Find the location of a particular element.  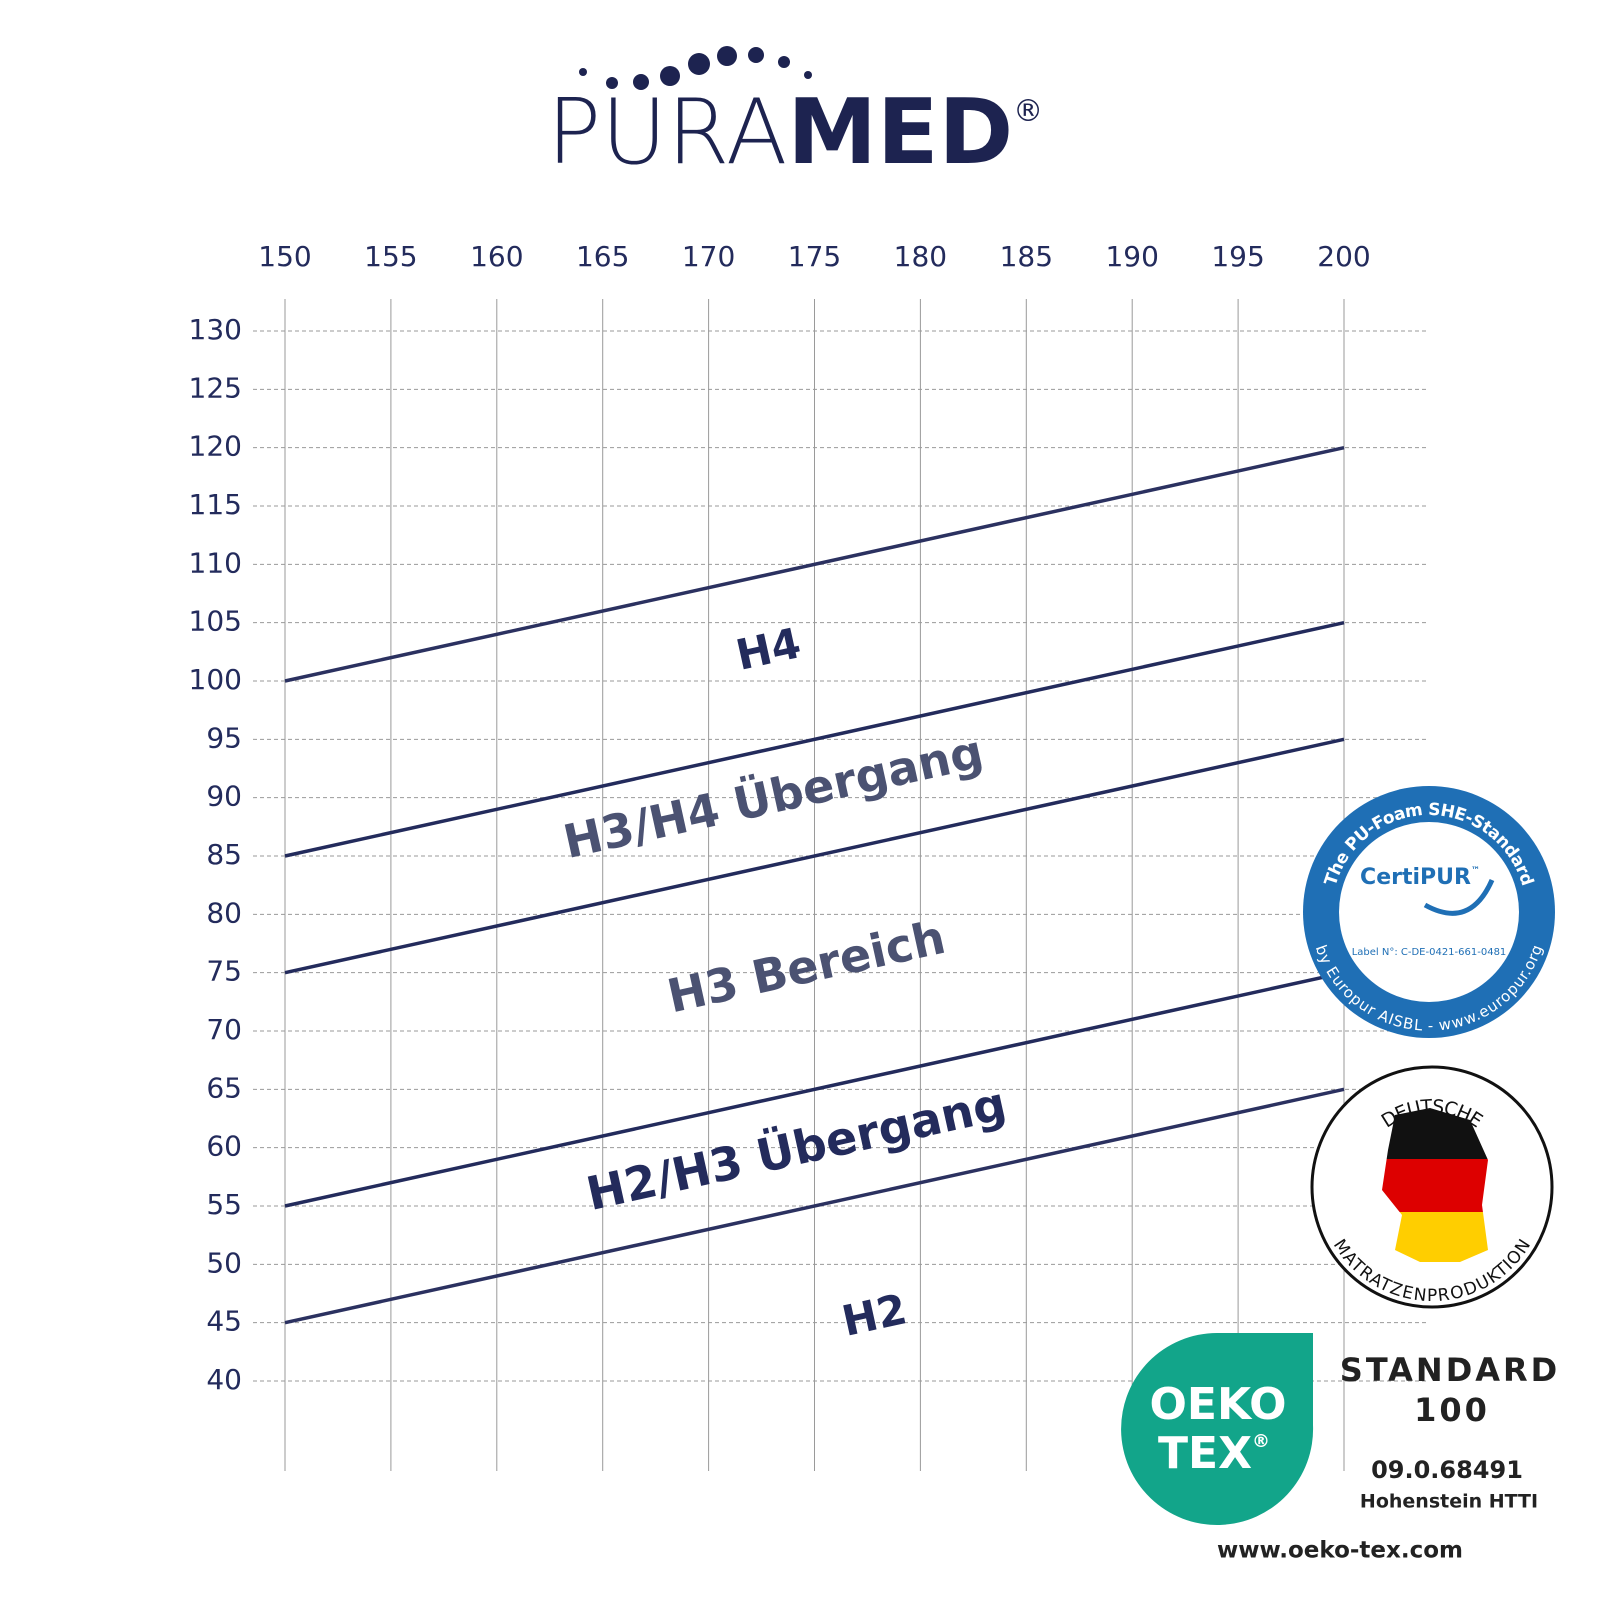

y-tick-label: 110 is located at coordinates (215, 562).